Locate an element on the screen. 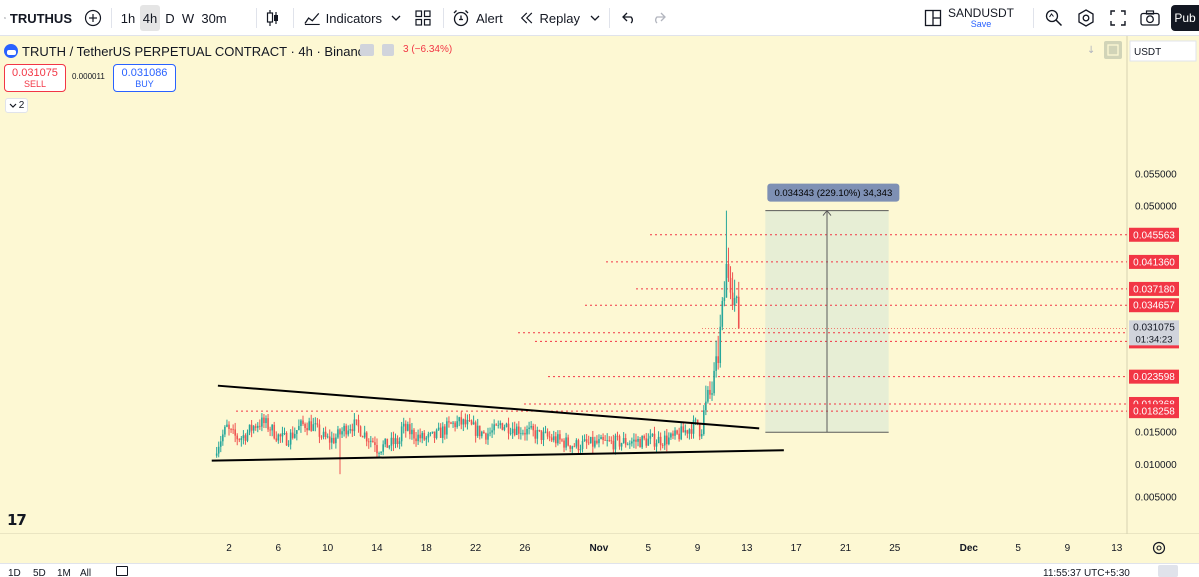 This screenshot has width=1199, height=577. range-1m: 1M is located at coordinates (64, 572).